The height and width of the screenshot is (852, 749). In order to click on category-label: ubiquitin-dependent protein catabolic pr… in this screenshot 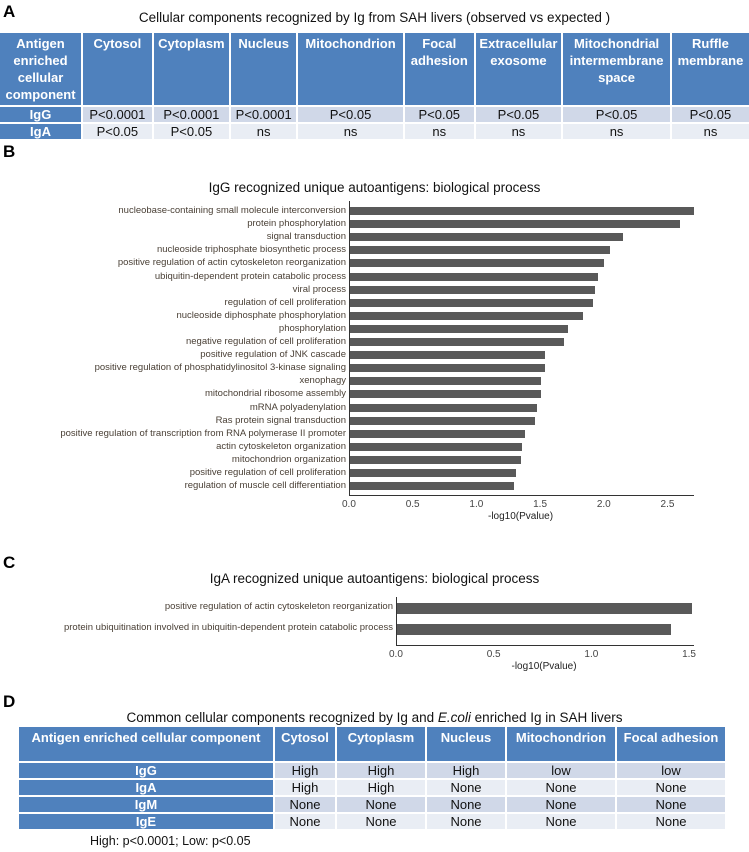, I will do `click(250, 276)`.